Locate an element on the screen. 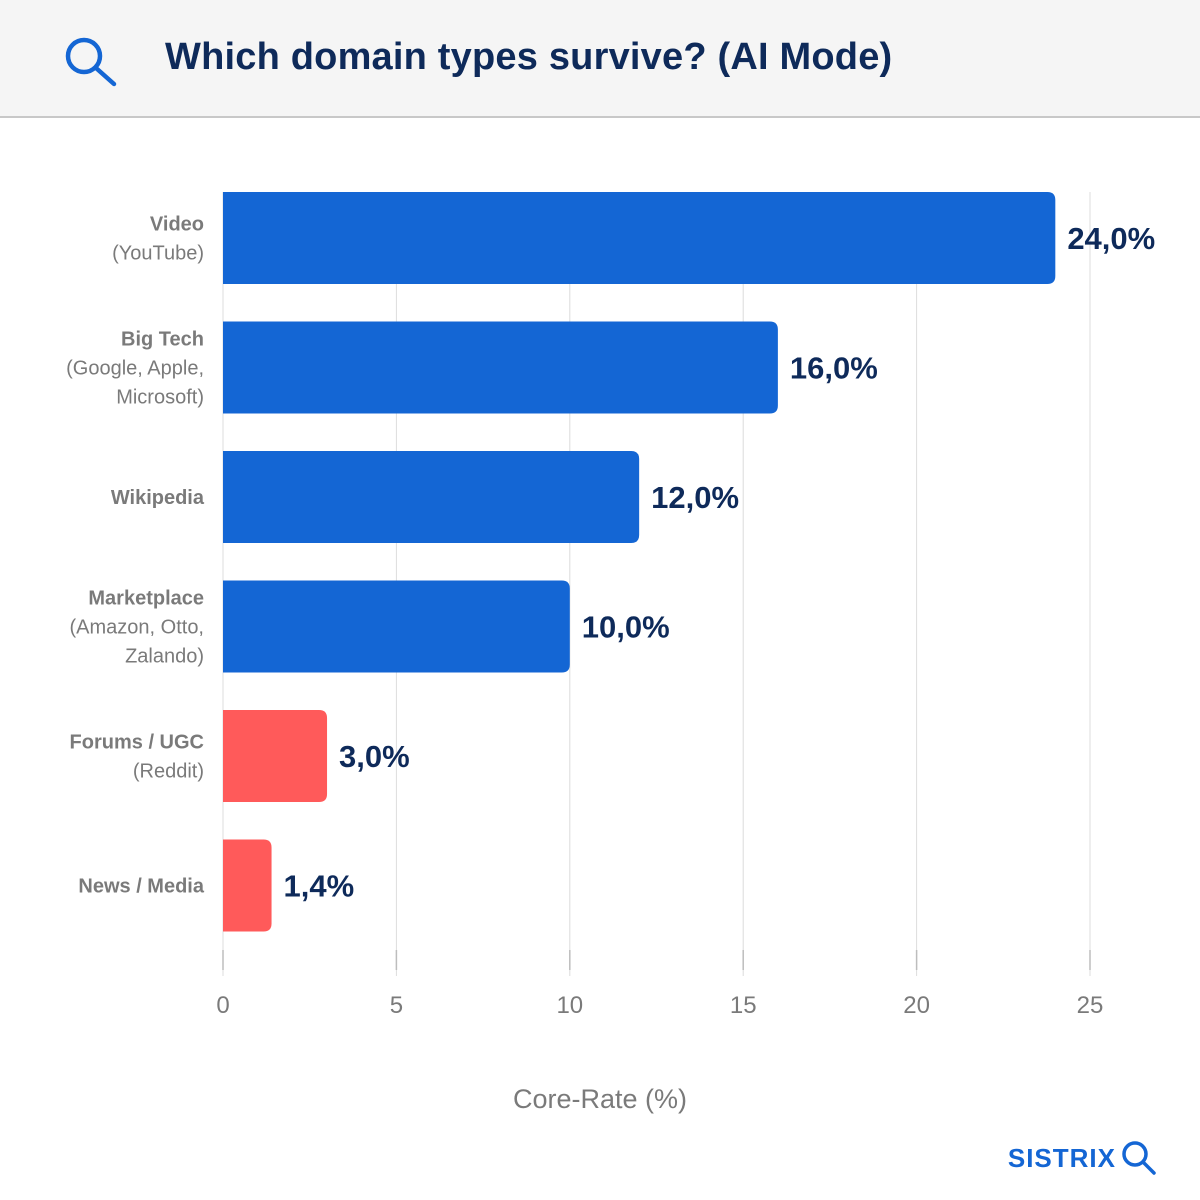 The height and width of the screenshot is (1200, 1200). x-tick-label: 10 is located at coordinates (569, 1005).